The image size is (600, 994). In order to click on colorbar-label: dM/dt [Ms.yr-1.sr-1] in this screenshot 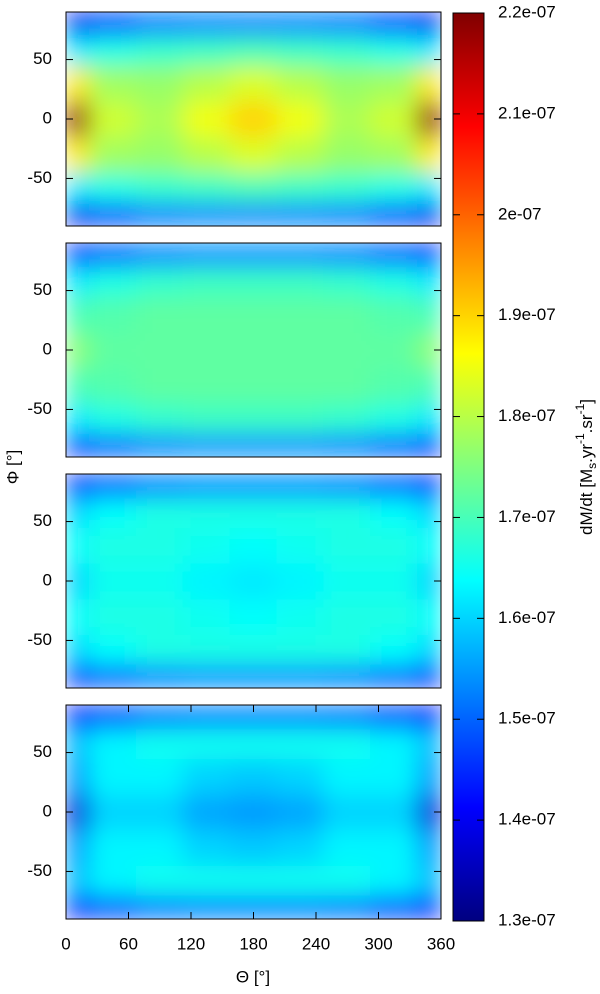, I will do `click(586, 467)`.